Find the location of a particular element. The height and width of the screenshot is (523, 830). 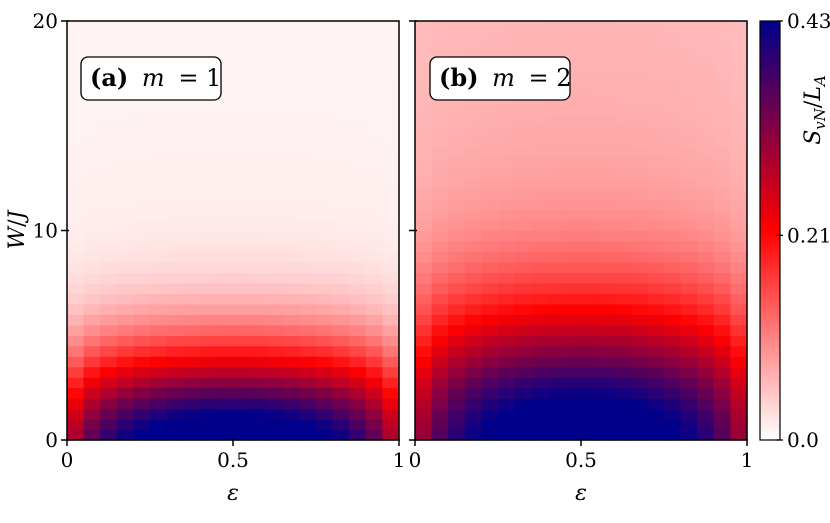

colorbar-gradient is located at coordinates (770, 230).